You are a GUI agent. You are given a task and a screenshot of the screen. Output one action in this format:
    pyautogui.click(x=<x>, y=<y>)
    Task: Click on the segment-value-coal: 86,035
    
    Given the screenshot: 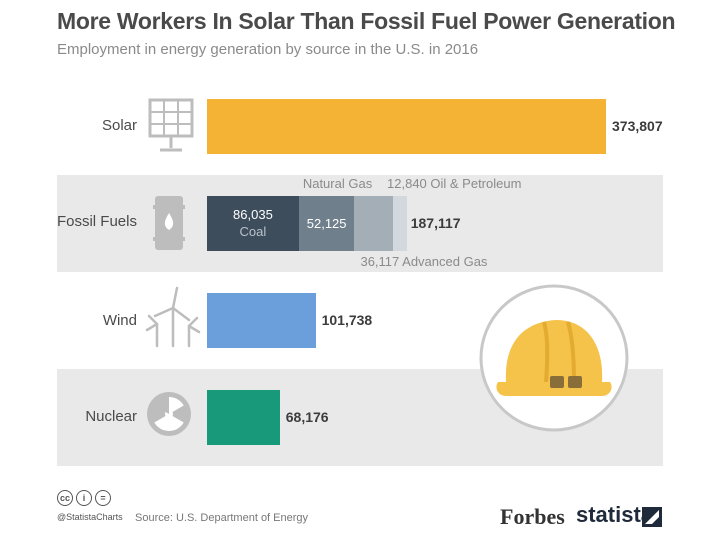 What is the action you would take?
    pyautogui.click(x=253, y=214)
    